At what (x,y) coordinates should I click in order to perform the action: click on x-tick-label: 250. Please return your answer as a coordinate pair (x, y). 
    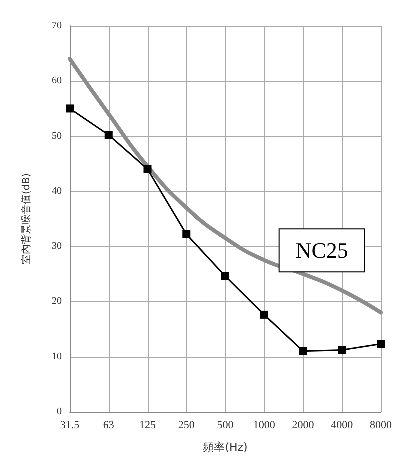
    Looking at the image, I should click on (187, 426).